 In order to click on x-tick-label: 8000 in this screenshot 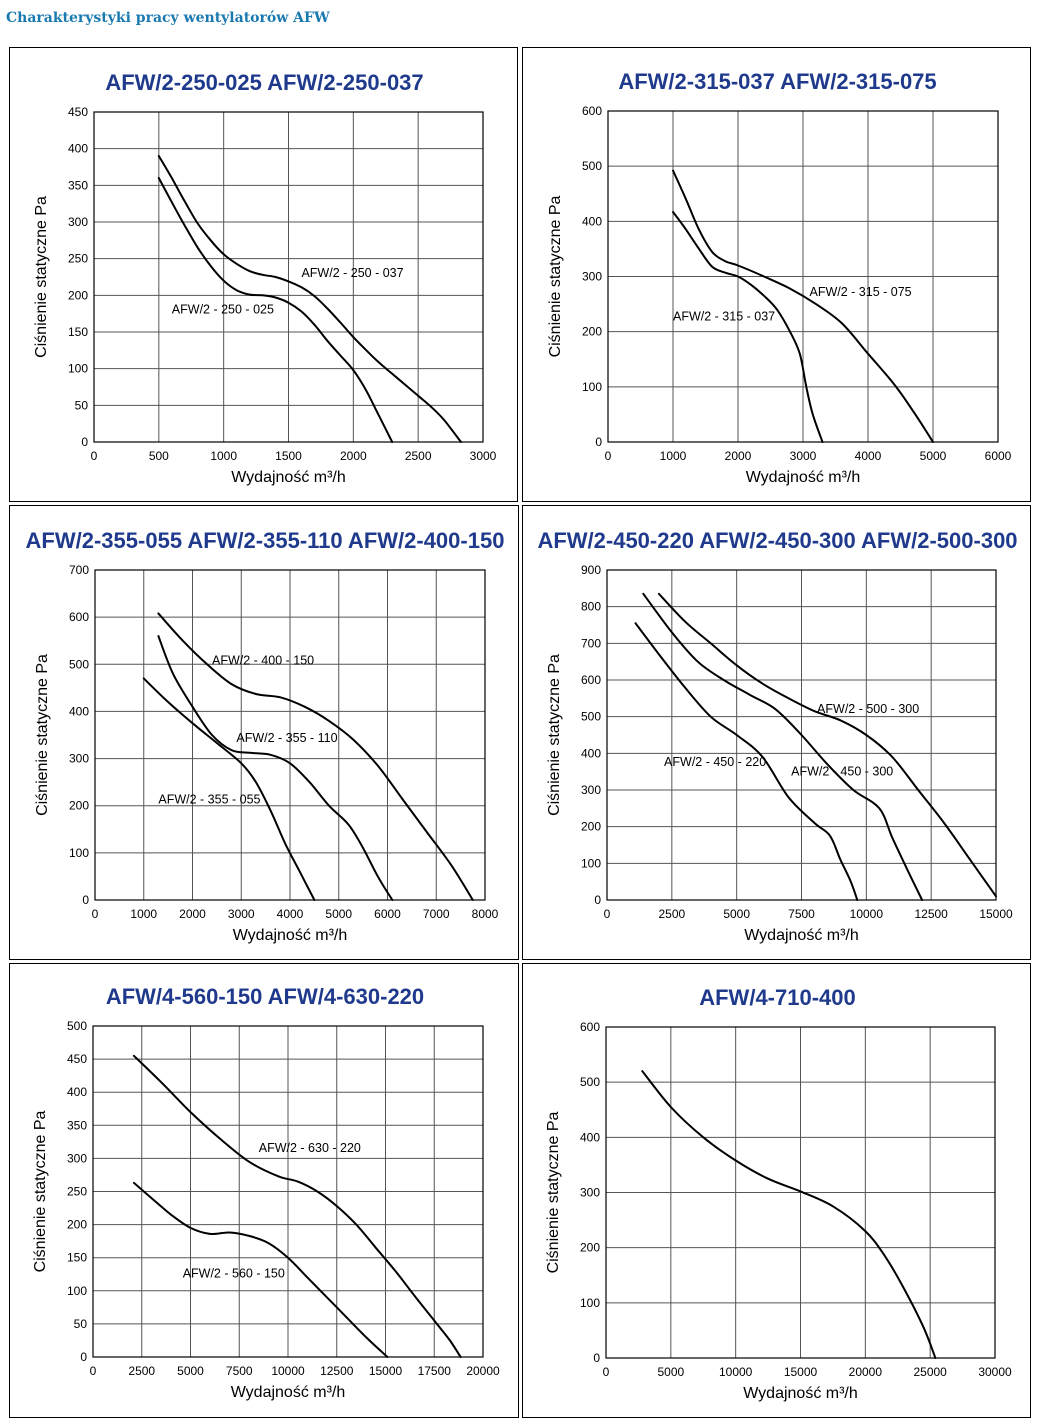, I will do `click(485, 914)`.